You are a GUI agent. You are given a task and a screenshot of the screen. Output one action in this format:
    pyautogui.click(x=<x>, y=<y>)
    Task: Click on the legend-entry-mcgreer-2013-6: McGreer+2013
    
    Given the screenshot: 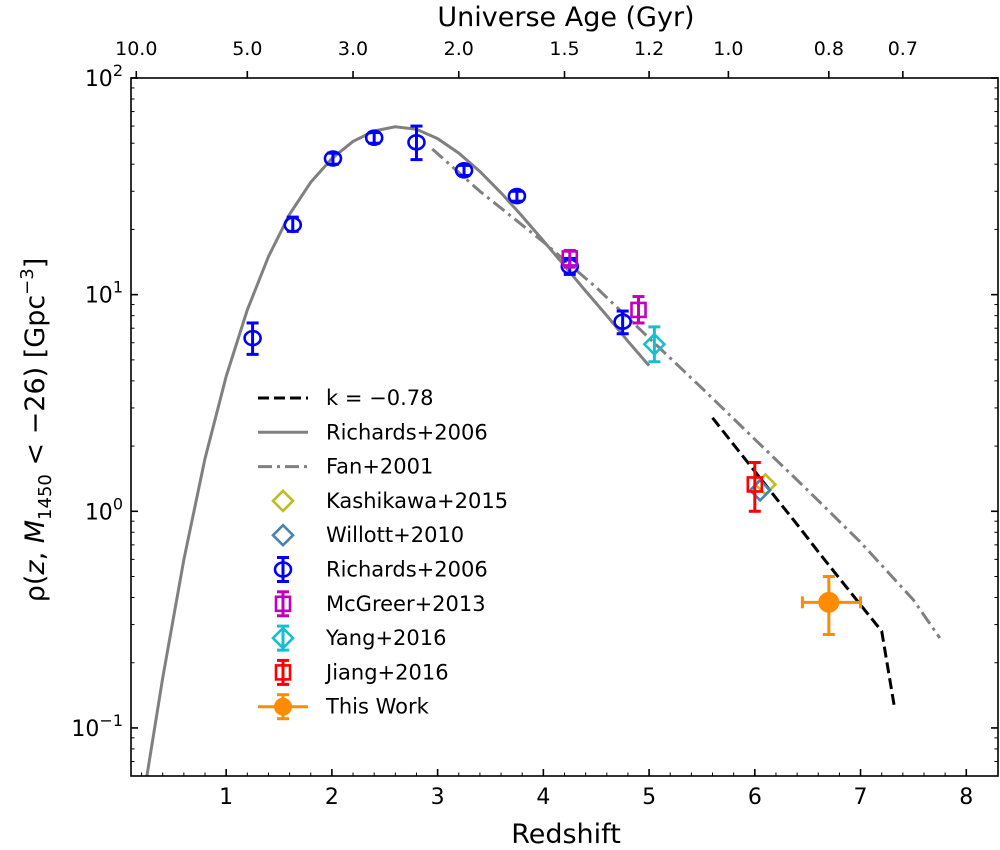 What is the action you would take?
    pyautogui.click(x=380, y=604)
    